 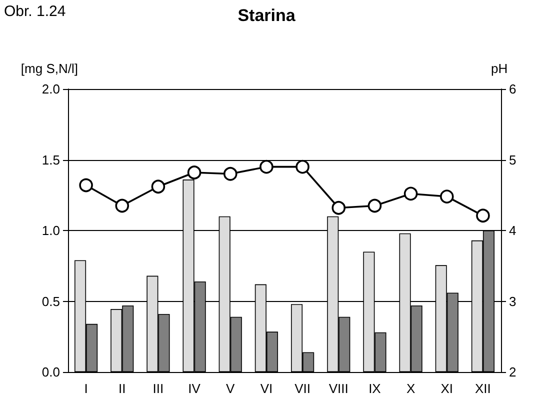 What do you see at coordinates (86, 388) in the screenshot?
I see `x-tick-label: I` at bounding box center [86, 388].